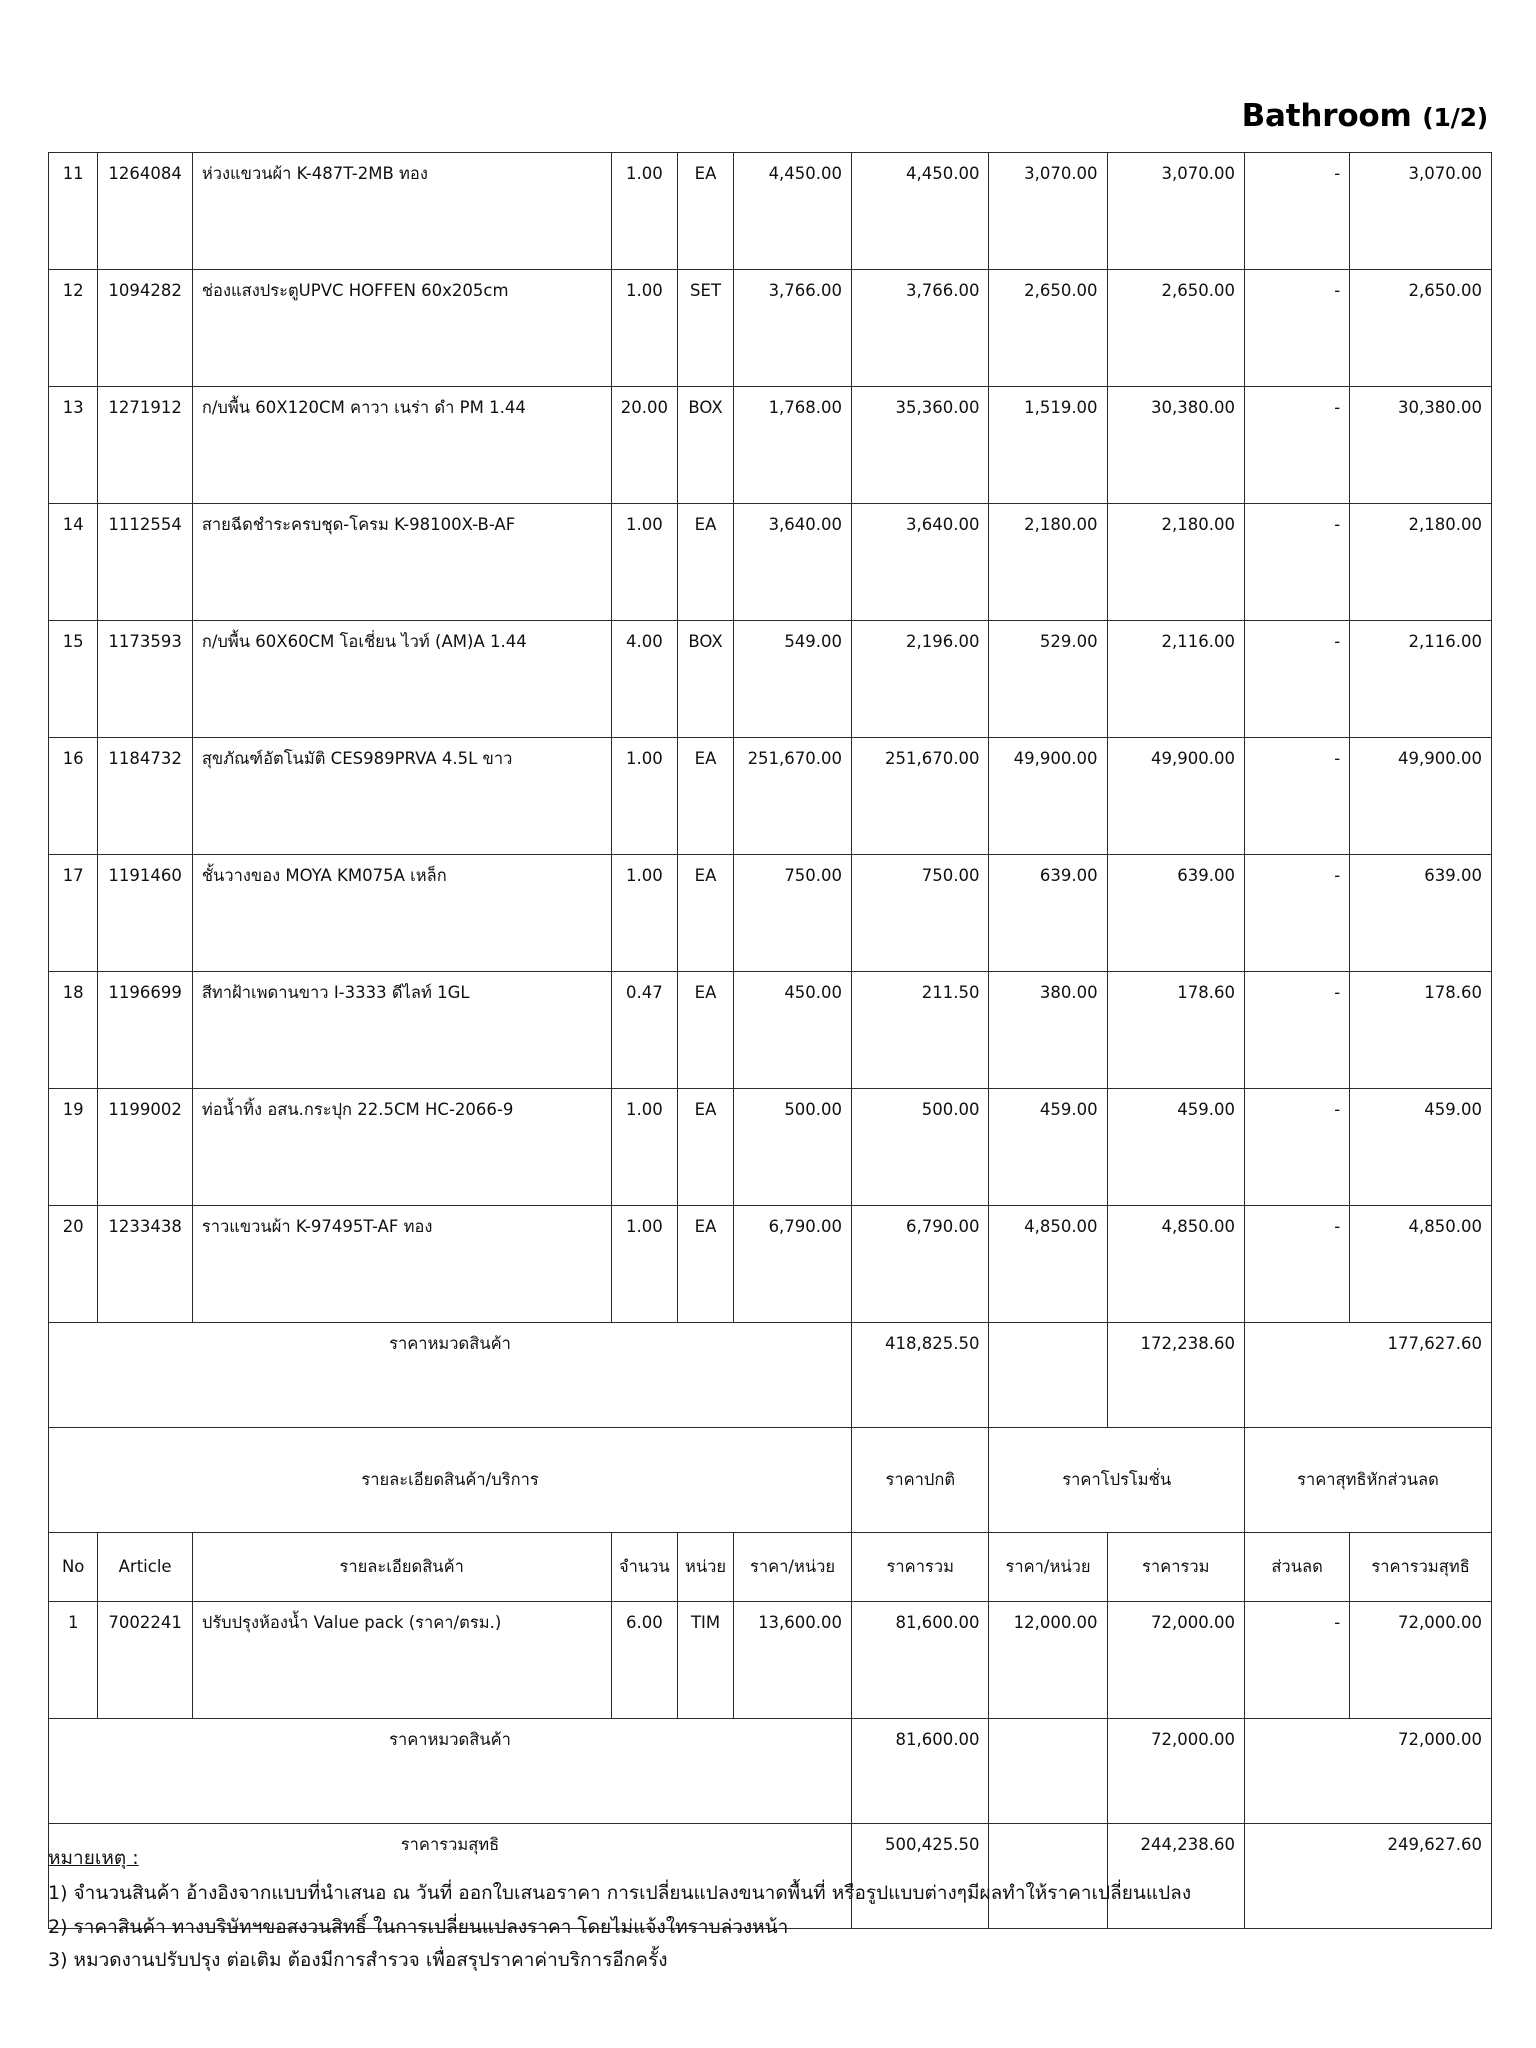 Image resolution: width=1536 pixels, height=2048 pixels. What do you see at coordinates (1048, 1264) in the screenshot?
I see `cell-promo-unit-price: 4,850.00` at bounding box center [1048, 1264].